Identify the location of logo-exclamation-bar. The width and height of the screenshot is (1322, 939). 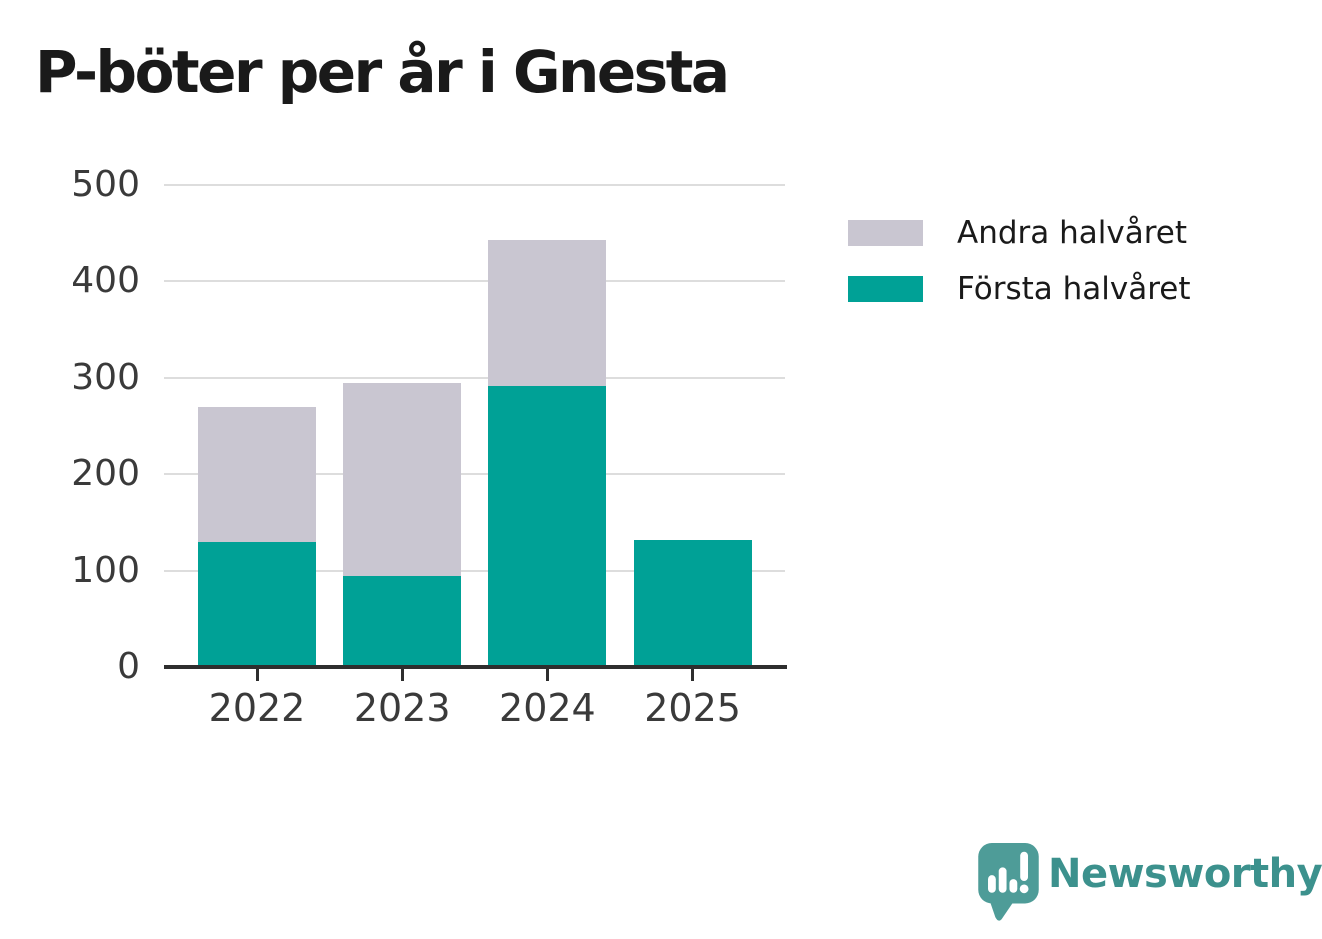
(1024, 866).